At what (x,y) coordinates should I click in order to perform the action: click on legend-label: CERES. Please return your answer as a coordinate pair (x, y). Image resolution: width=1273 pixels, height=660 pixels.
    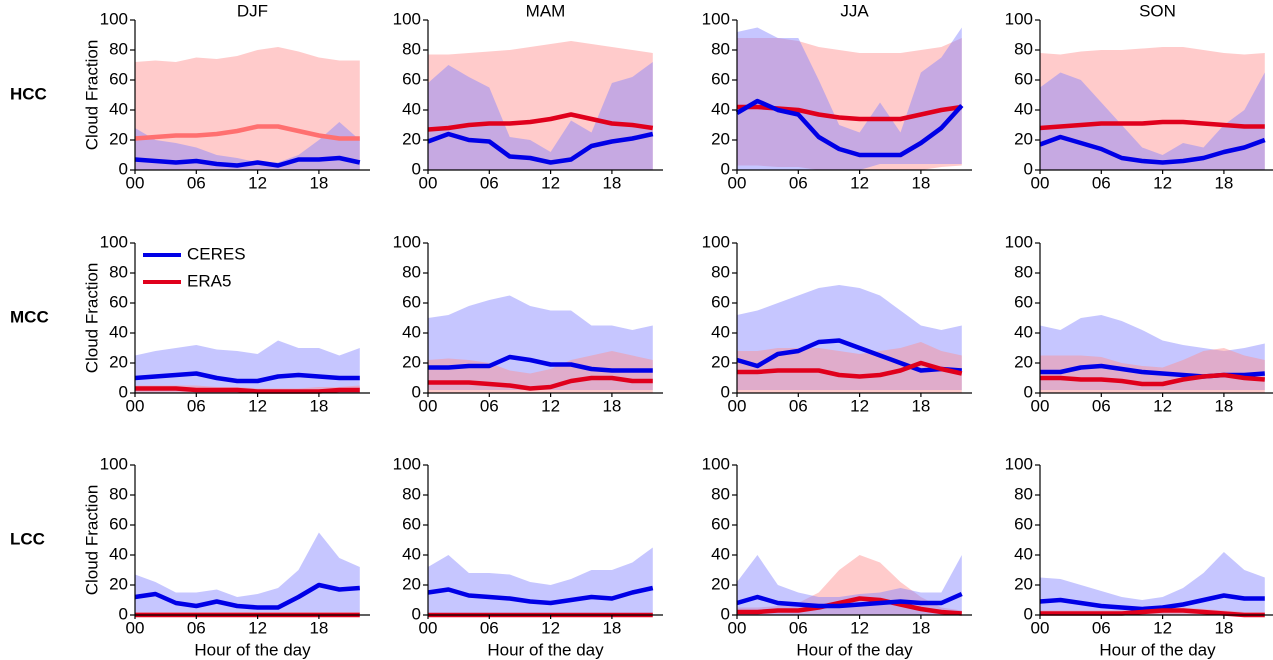
    Looking at the image, I should click on (216, 253).